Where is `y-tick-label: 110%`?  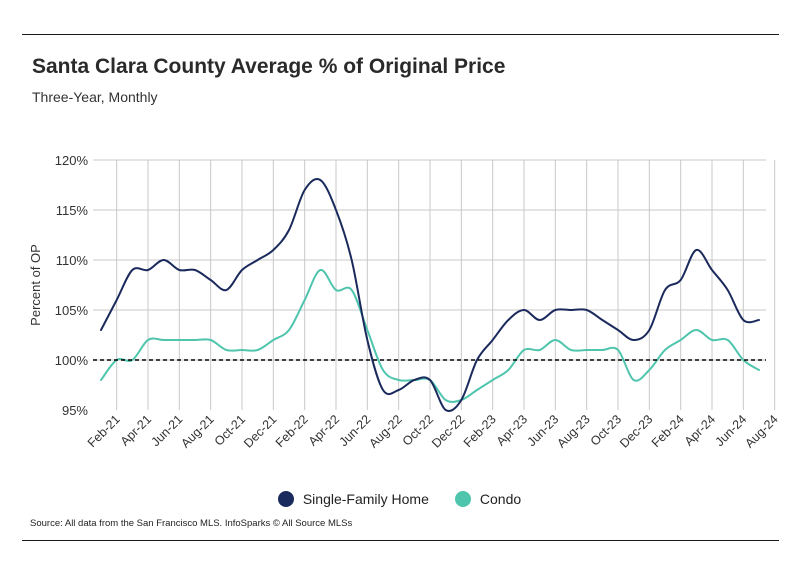 y-tick-label: 110% is located at coordinates (72, 260).